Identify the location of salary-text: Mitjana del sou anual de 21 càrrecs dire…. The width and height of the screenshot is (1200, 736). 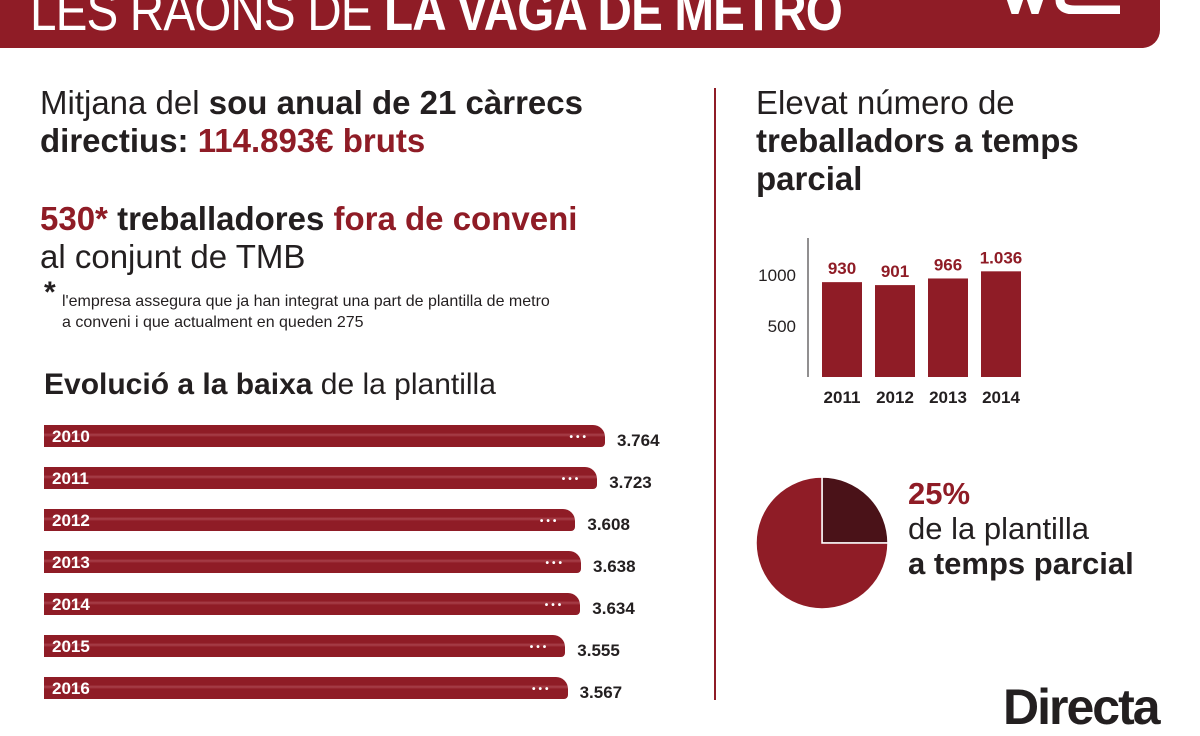
(311, 122).